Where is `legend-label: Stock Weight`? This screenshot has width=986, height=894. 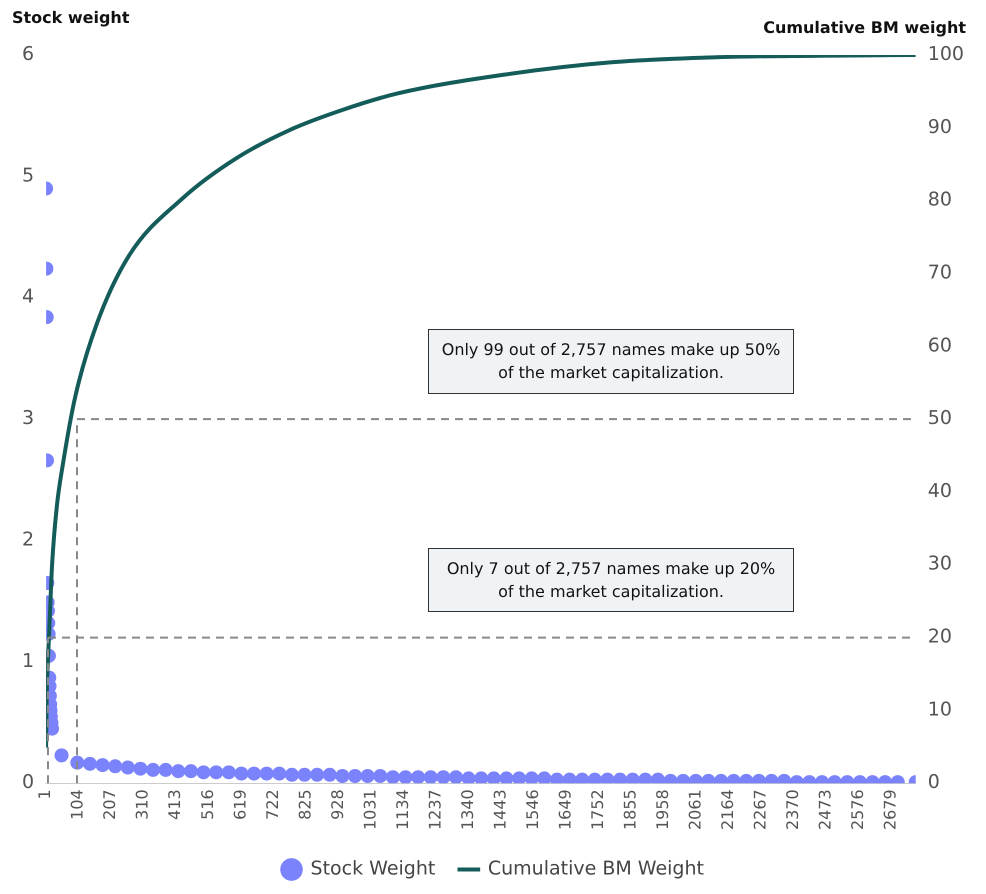 legend-label: Stock Weight is located at coordinates (373, 868).